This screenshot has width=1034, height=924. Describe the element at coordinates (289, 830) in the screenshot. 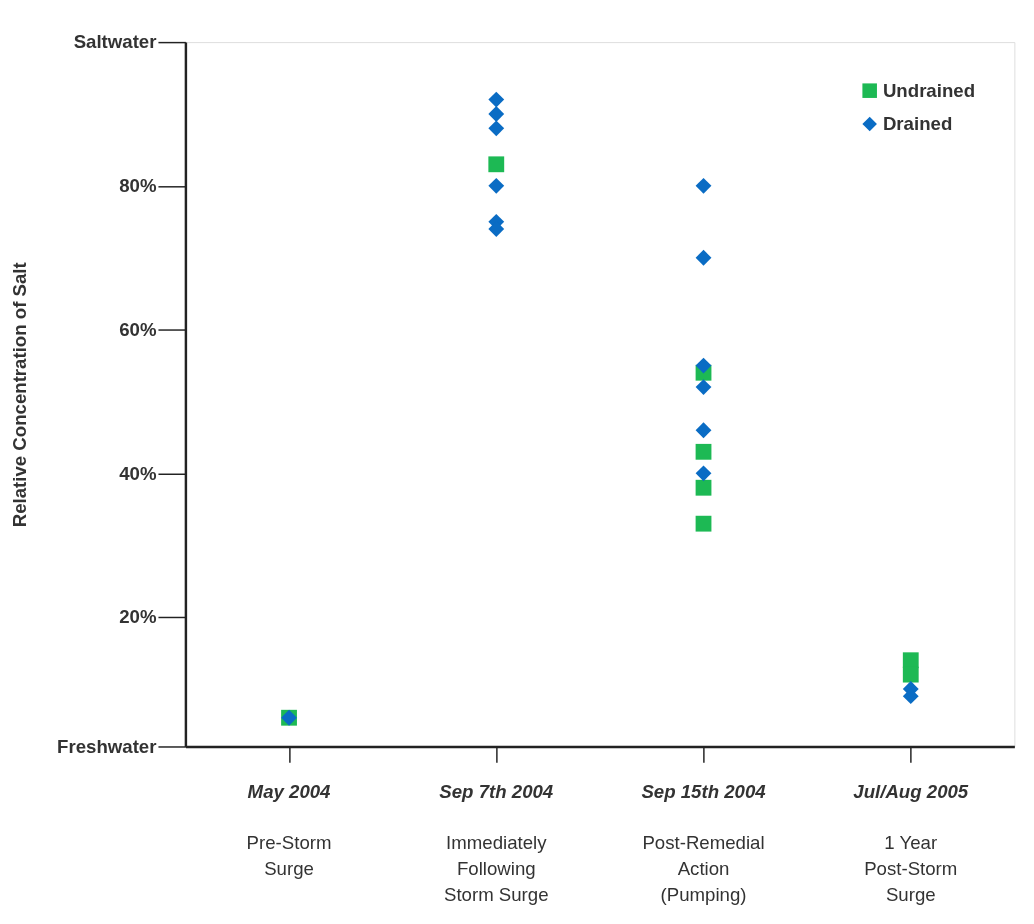

I see `category-label: May 2004 Pre-Storm Surge` at that location.